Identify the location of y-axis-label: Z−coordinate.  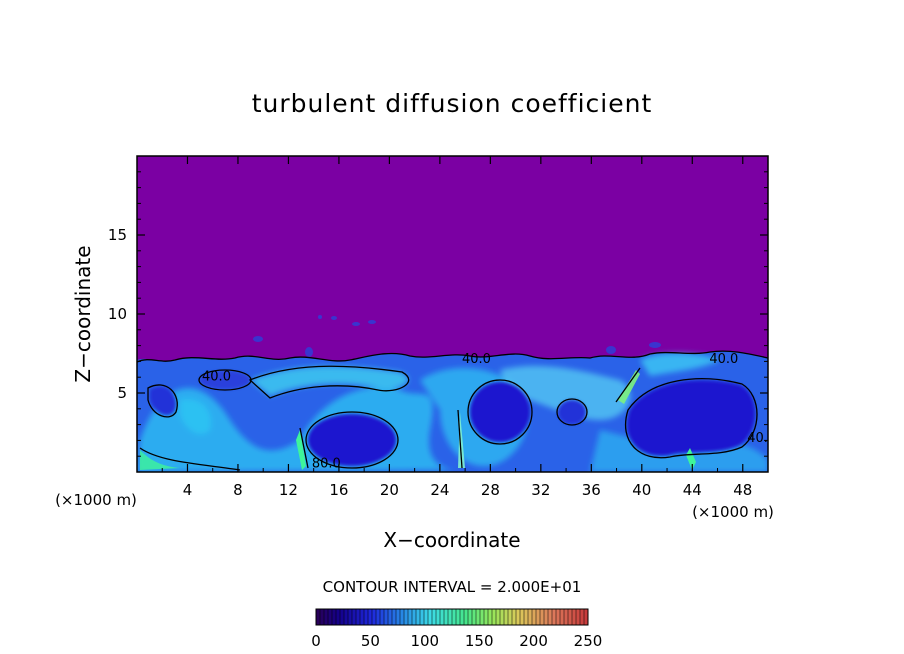
(83, 313).